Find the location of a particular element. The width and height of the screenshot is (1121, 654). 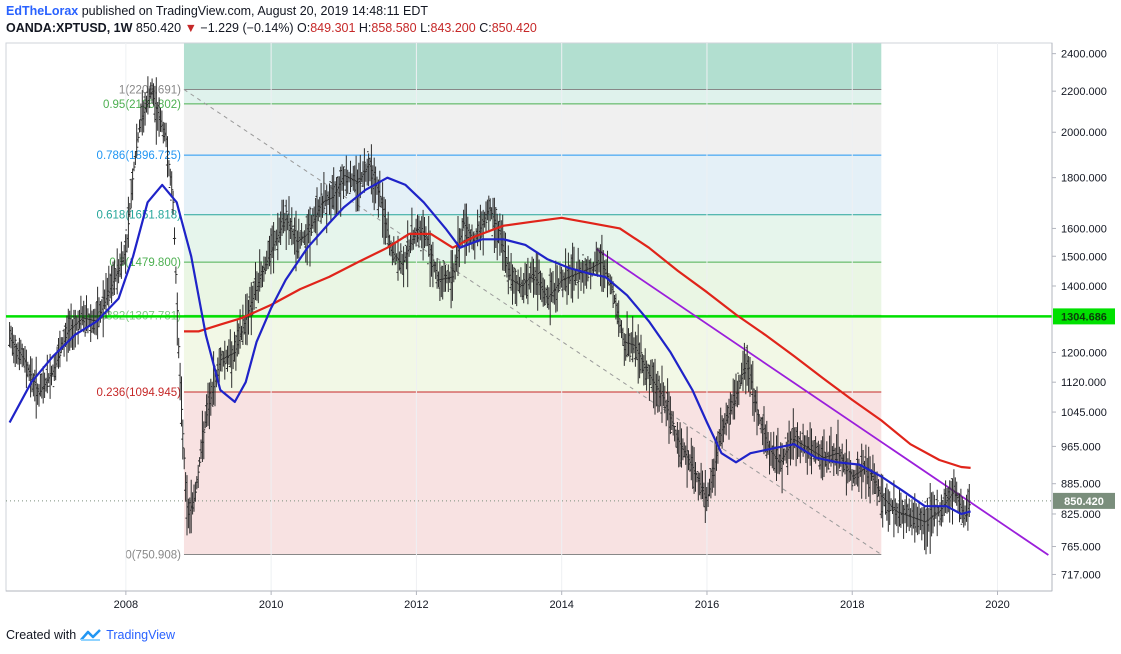

y-tick-label-1400: 1400.000 is located at coordinates (1084, 287).